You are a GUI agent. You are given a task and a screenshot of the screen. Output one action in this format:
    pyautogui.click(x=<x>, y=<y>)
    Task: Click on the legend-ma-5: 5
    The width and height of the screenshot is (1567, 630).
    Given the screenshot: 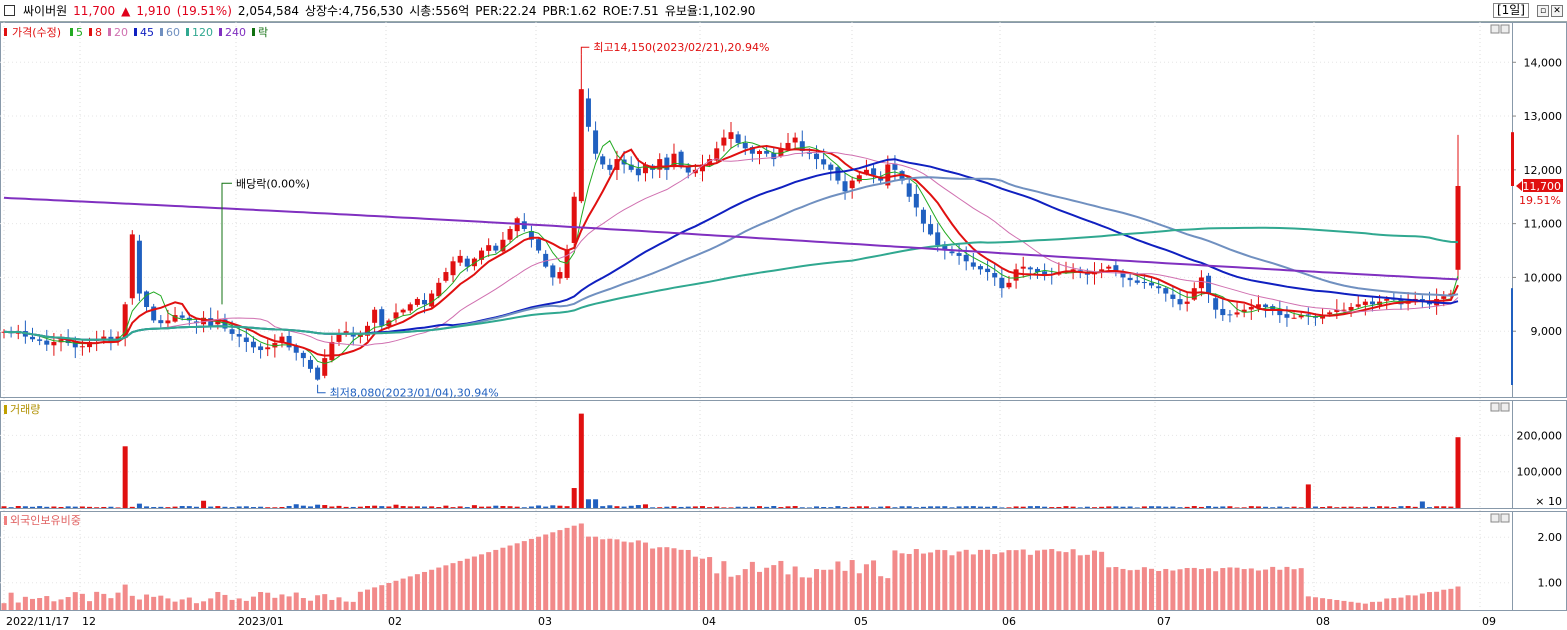 What is the action you would take?
    pyautogui.click(x=79, y=32)
    